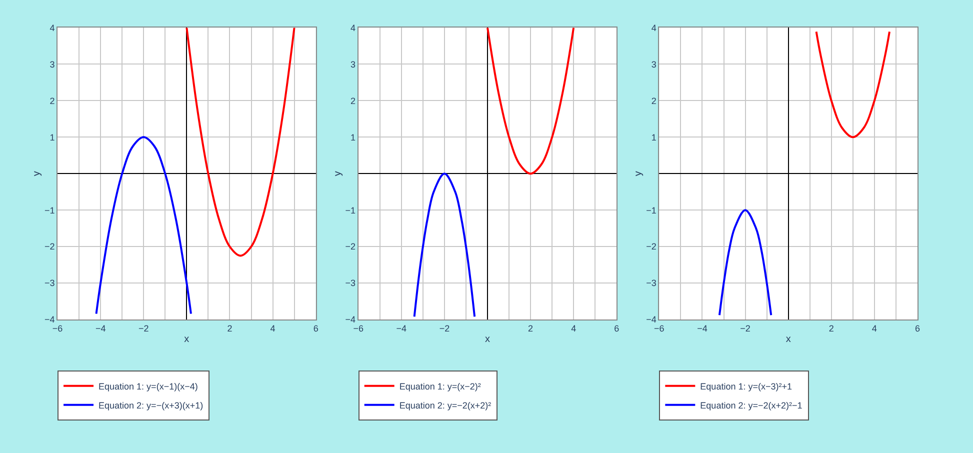 This screenshot has height=453, width=973. Describe the element at coordinates (151, 405) in the screenshot. I see `legend-label: Equation 2: y=−(x+3)(x+1)` at that location.